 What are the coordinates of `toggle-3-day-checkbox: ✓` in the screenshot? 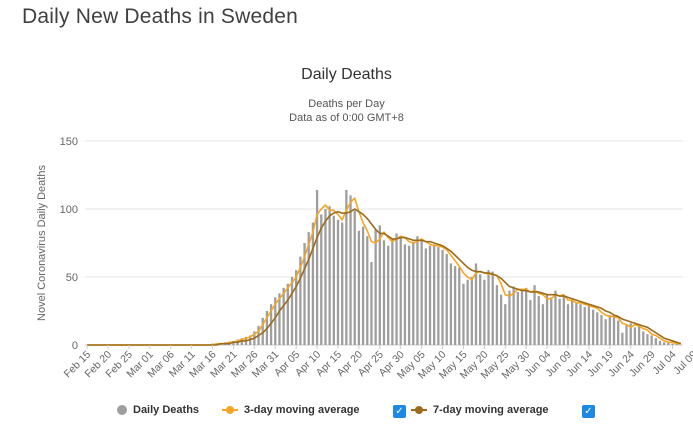 It's located at (399, 411).